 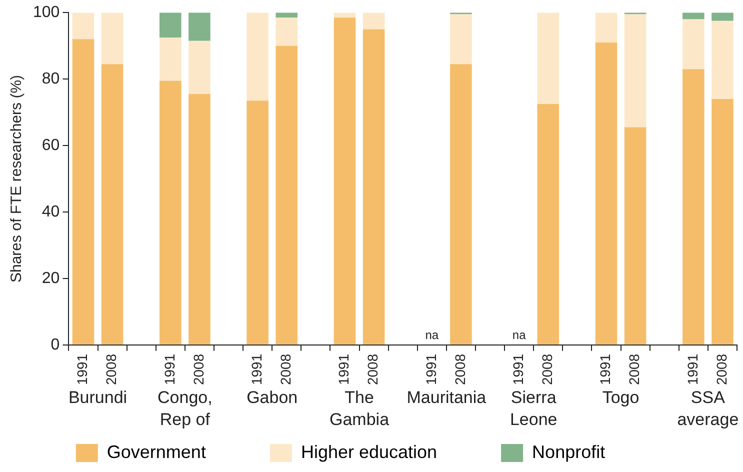 What do you see at coordinates (186, 452) in the screenshot?
I see `legend-label: Government` at bounding box center [186, 452].